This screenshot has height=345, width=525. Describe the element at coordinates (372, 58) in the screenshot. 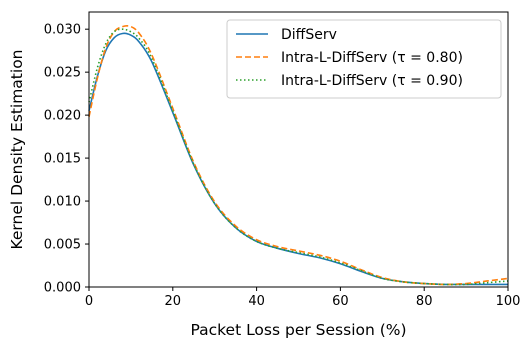

I see `legend-label-intra-l-diffserv-080: Intra-L-DiffServ (τ = 0.80)` at that location.